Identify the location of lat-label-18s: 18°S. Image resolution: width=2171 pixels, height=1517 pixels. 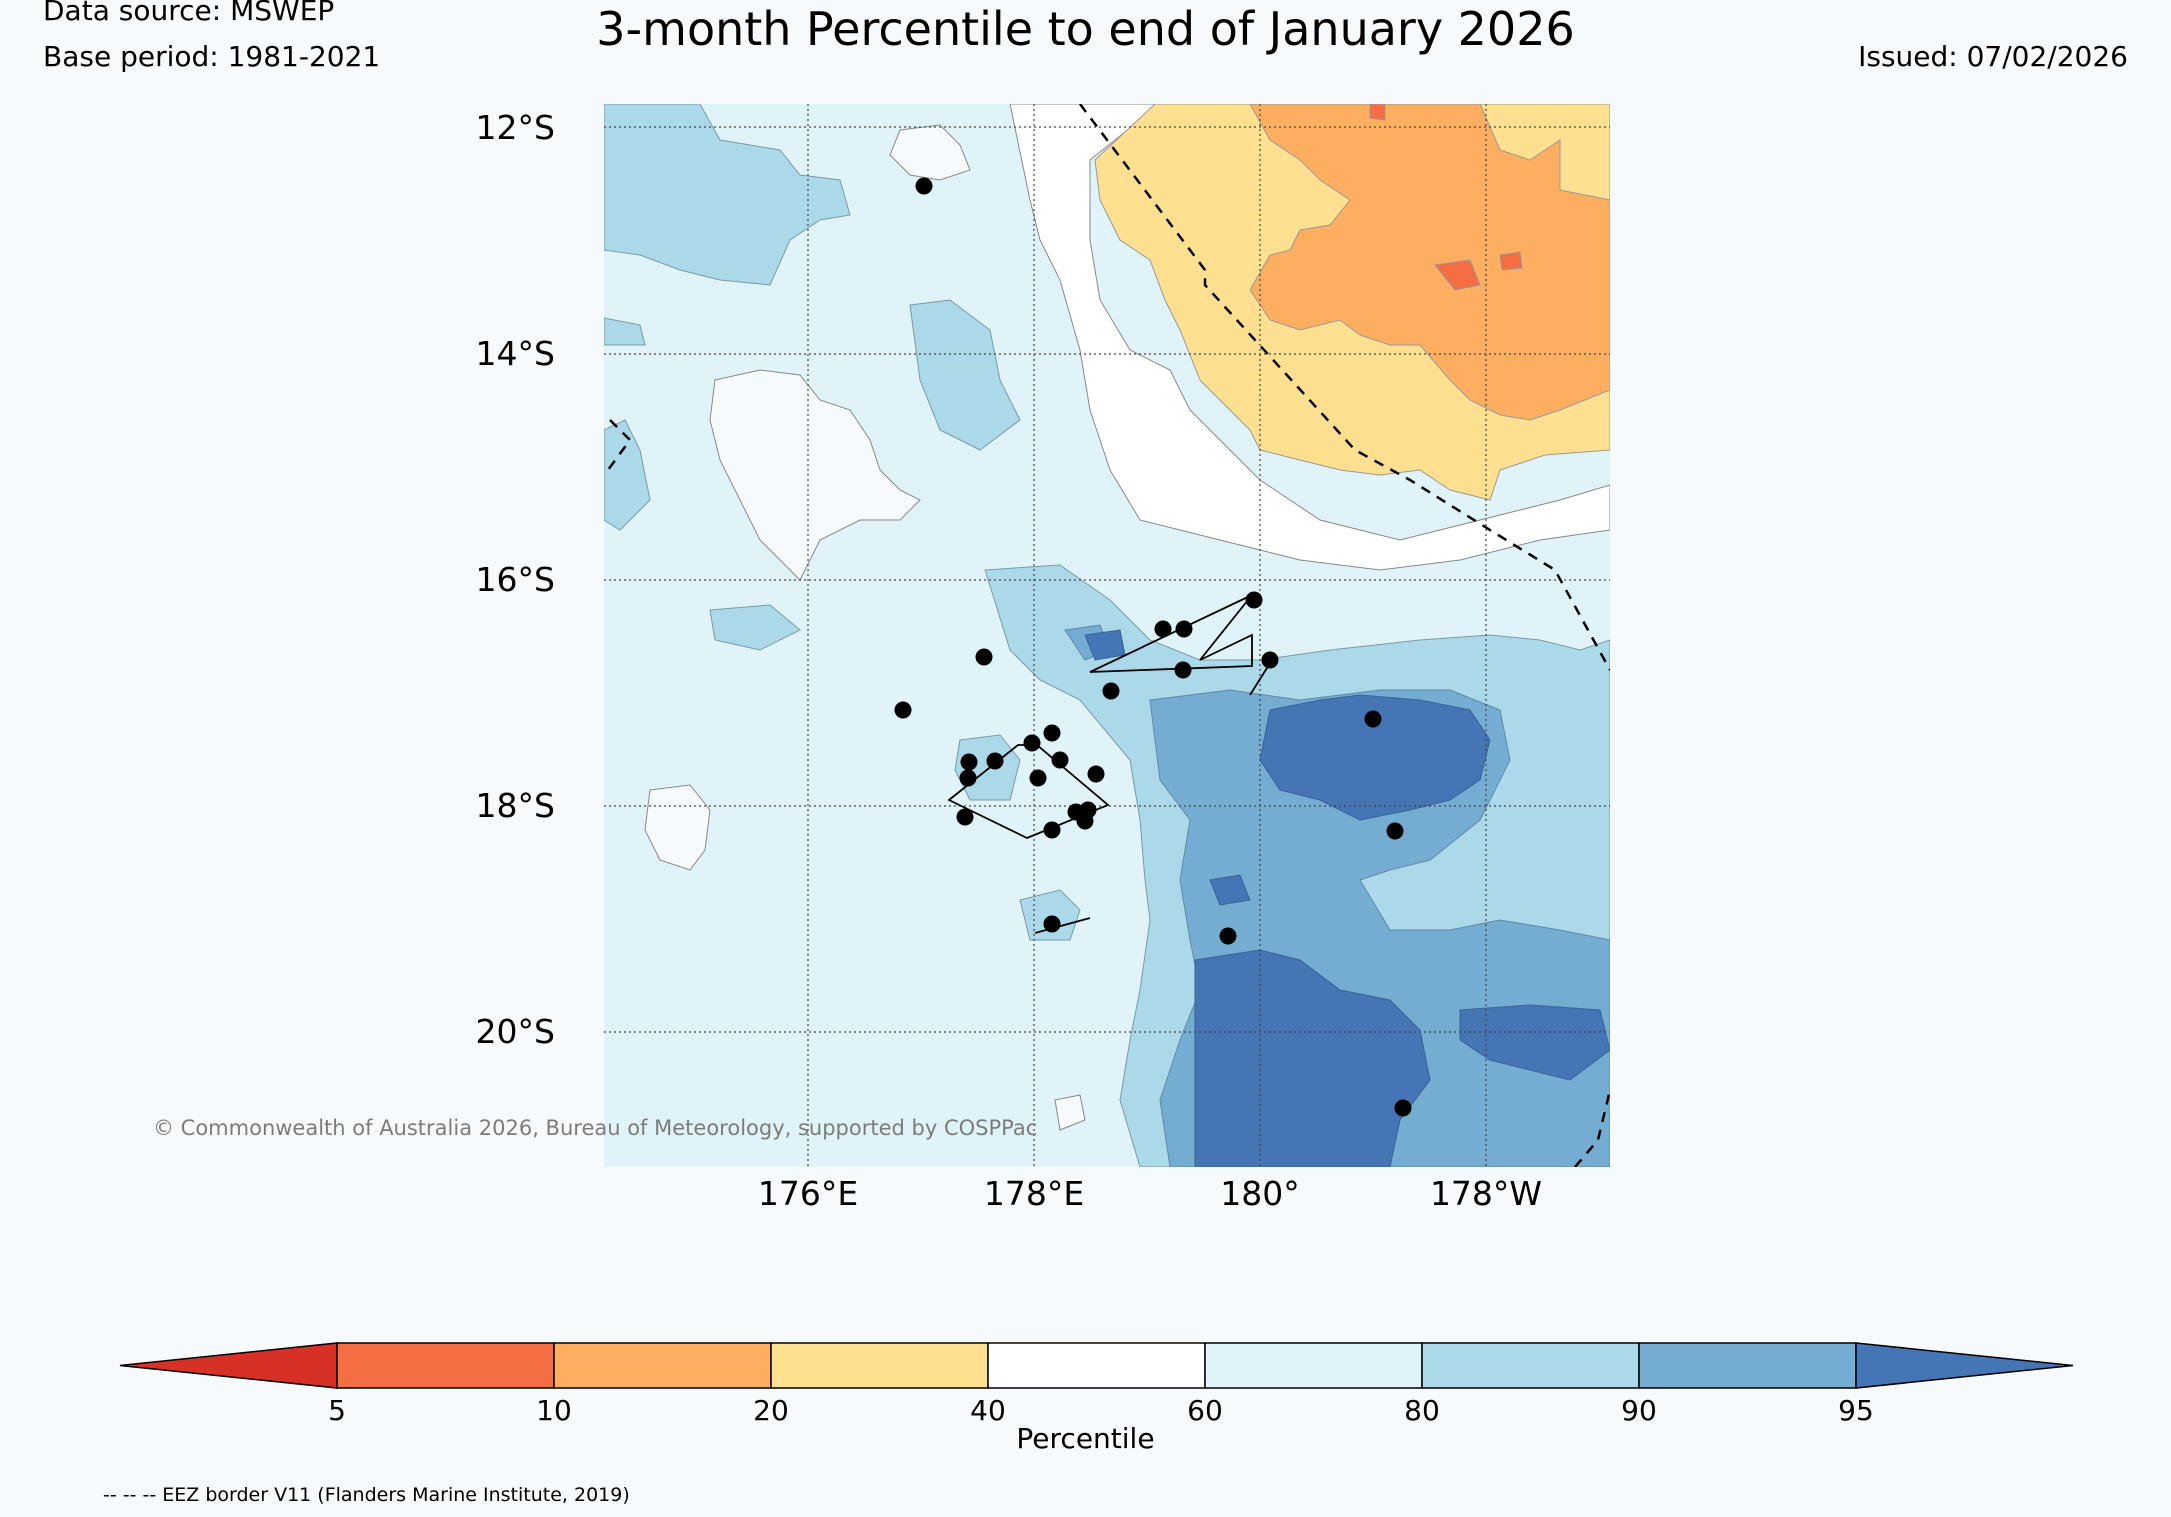
(515, 805).